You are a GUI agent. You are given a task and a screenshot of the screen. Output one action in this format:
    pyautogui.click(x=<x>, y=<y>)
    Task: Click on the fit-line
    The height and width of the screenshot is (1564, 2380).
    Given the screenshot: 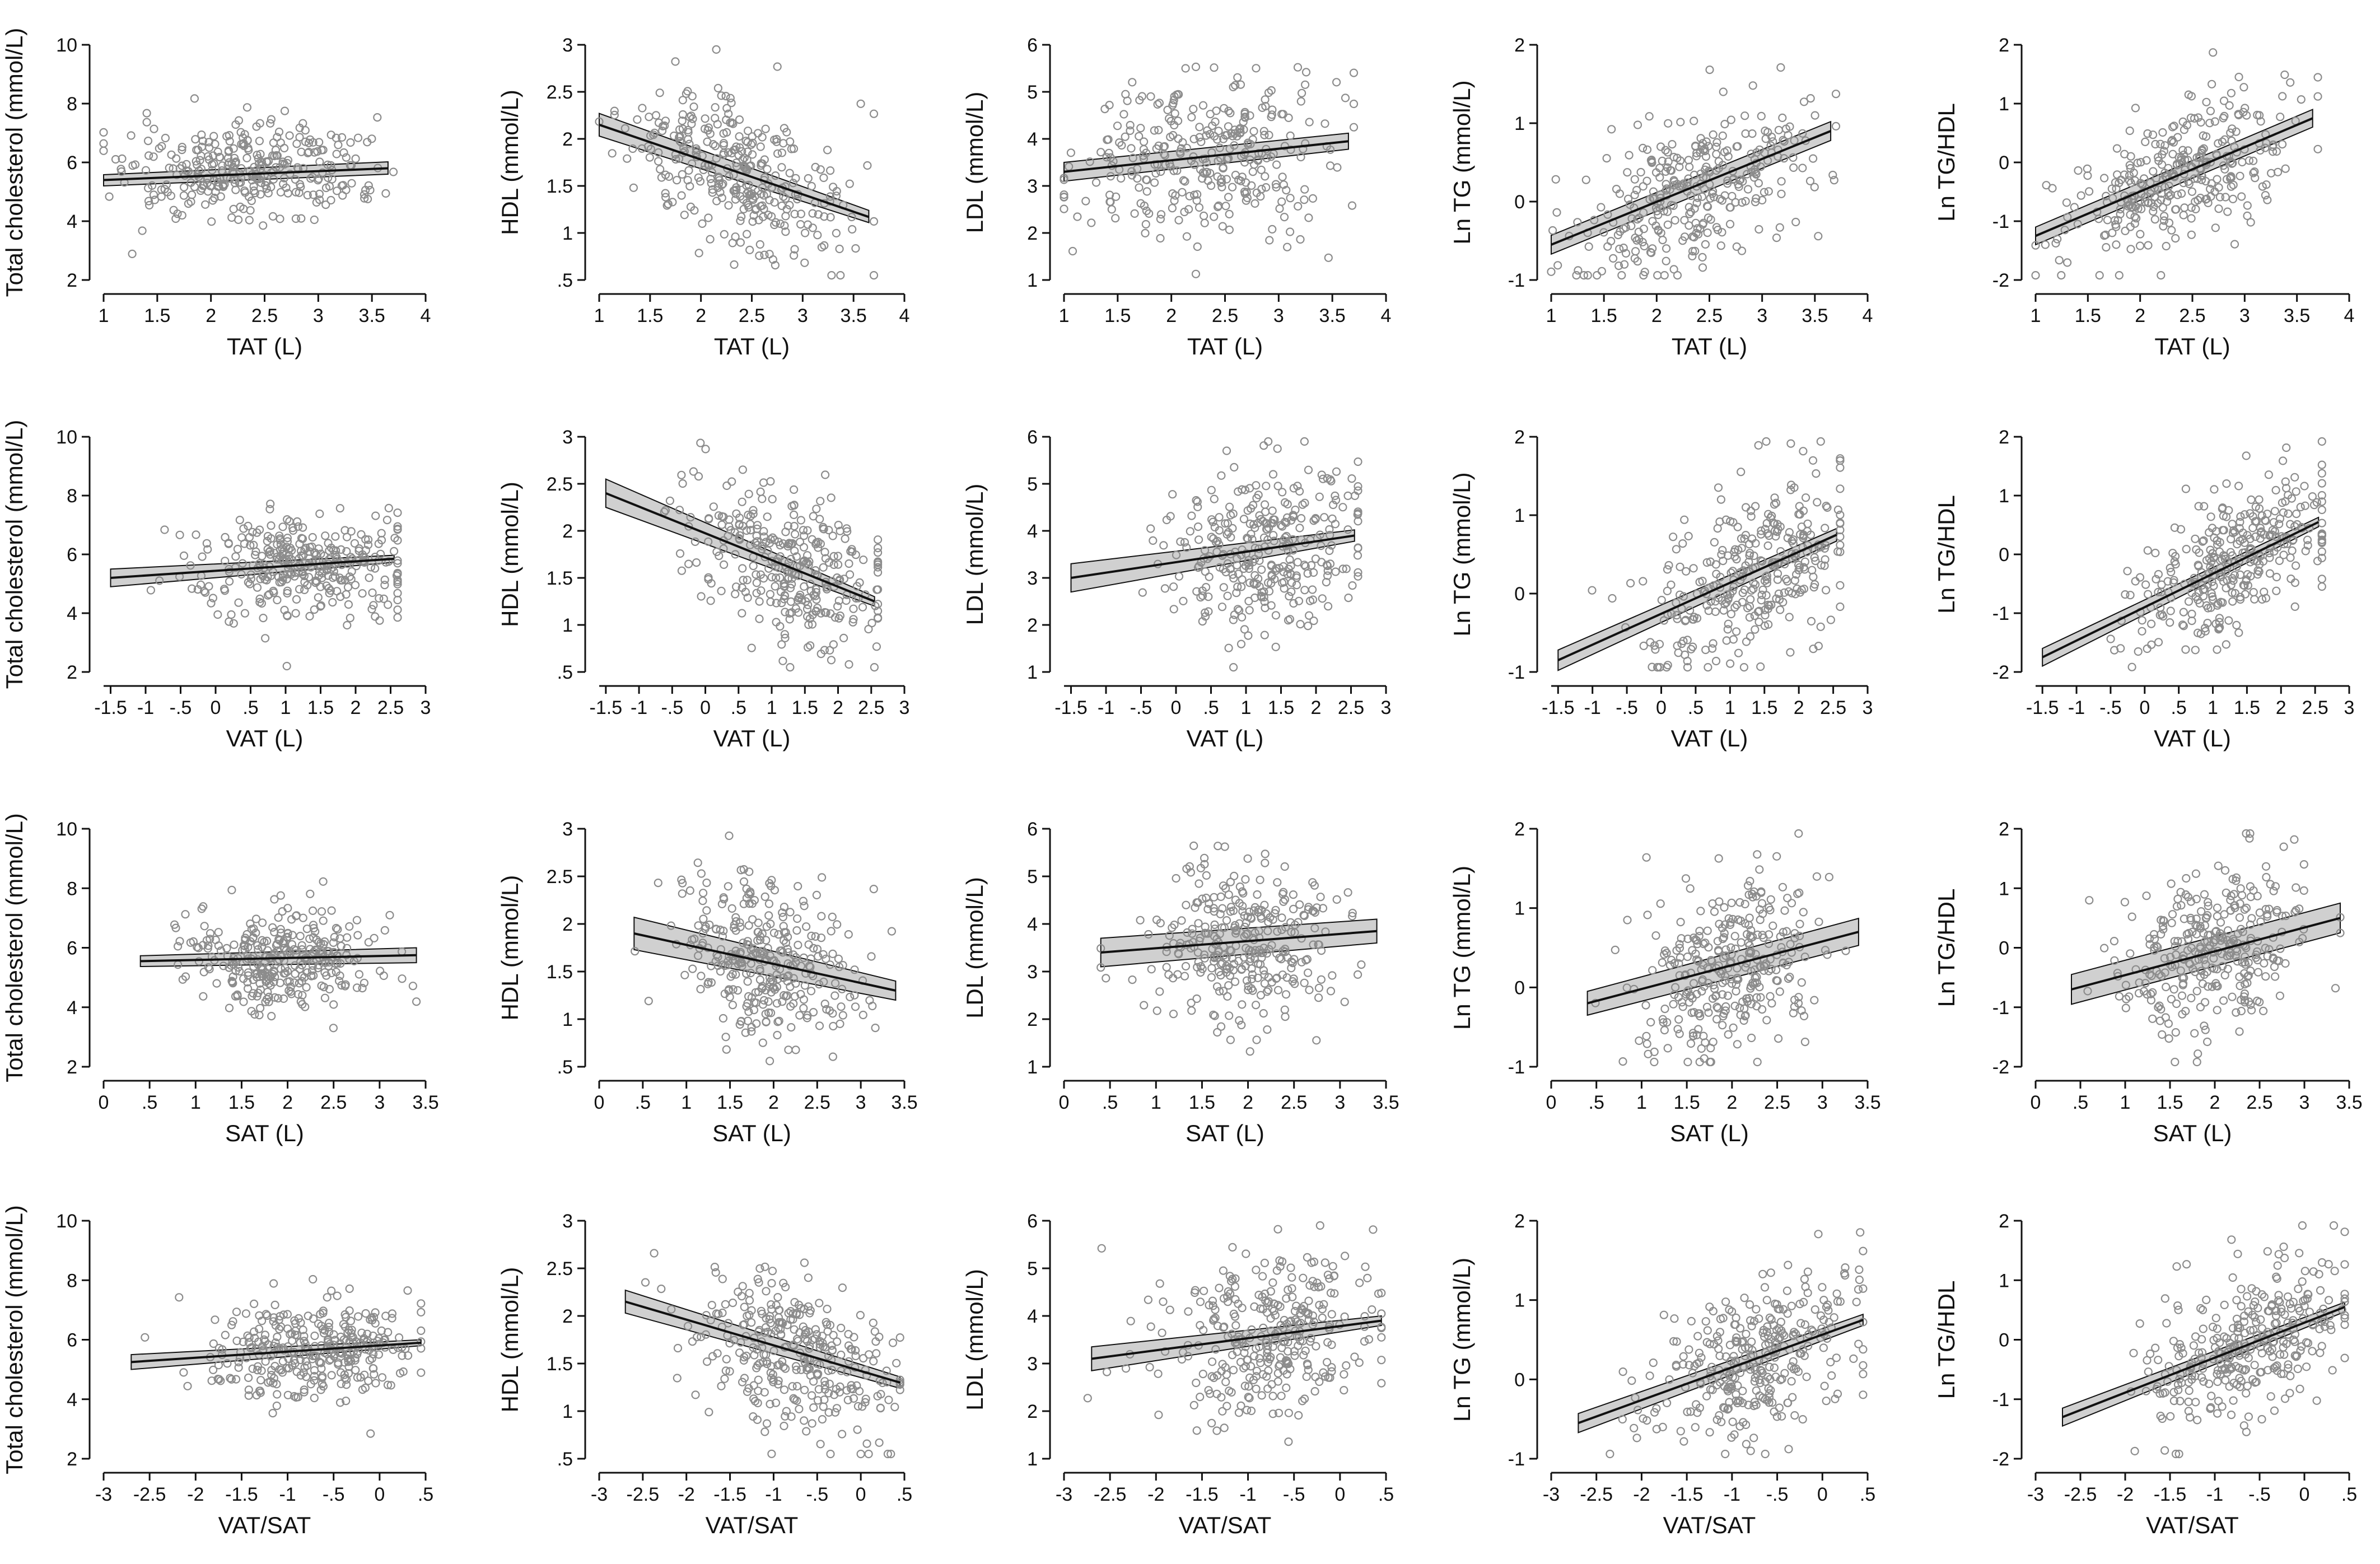 What is the action you would take?
    pyautogui.click(x=1691, y=188)
    